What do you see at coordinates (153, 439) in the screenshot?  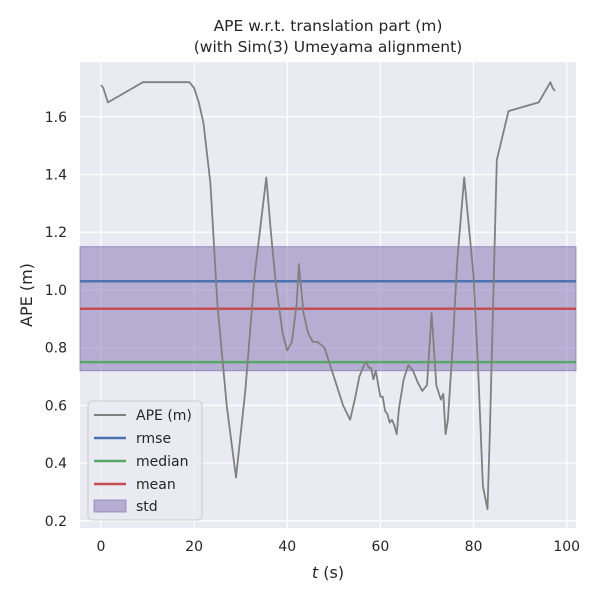 I see `legend-rmse-label: rmse` at bounding box center [153, 439].